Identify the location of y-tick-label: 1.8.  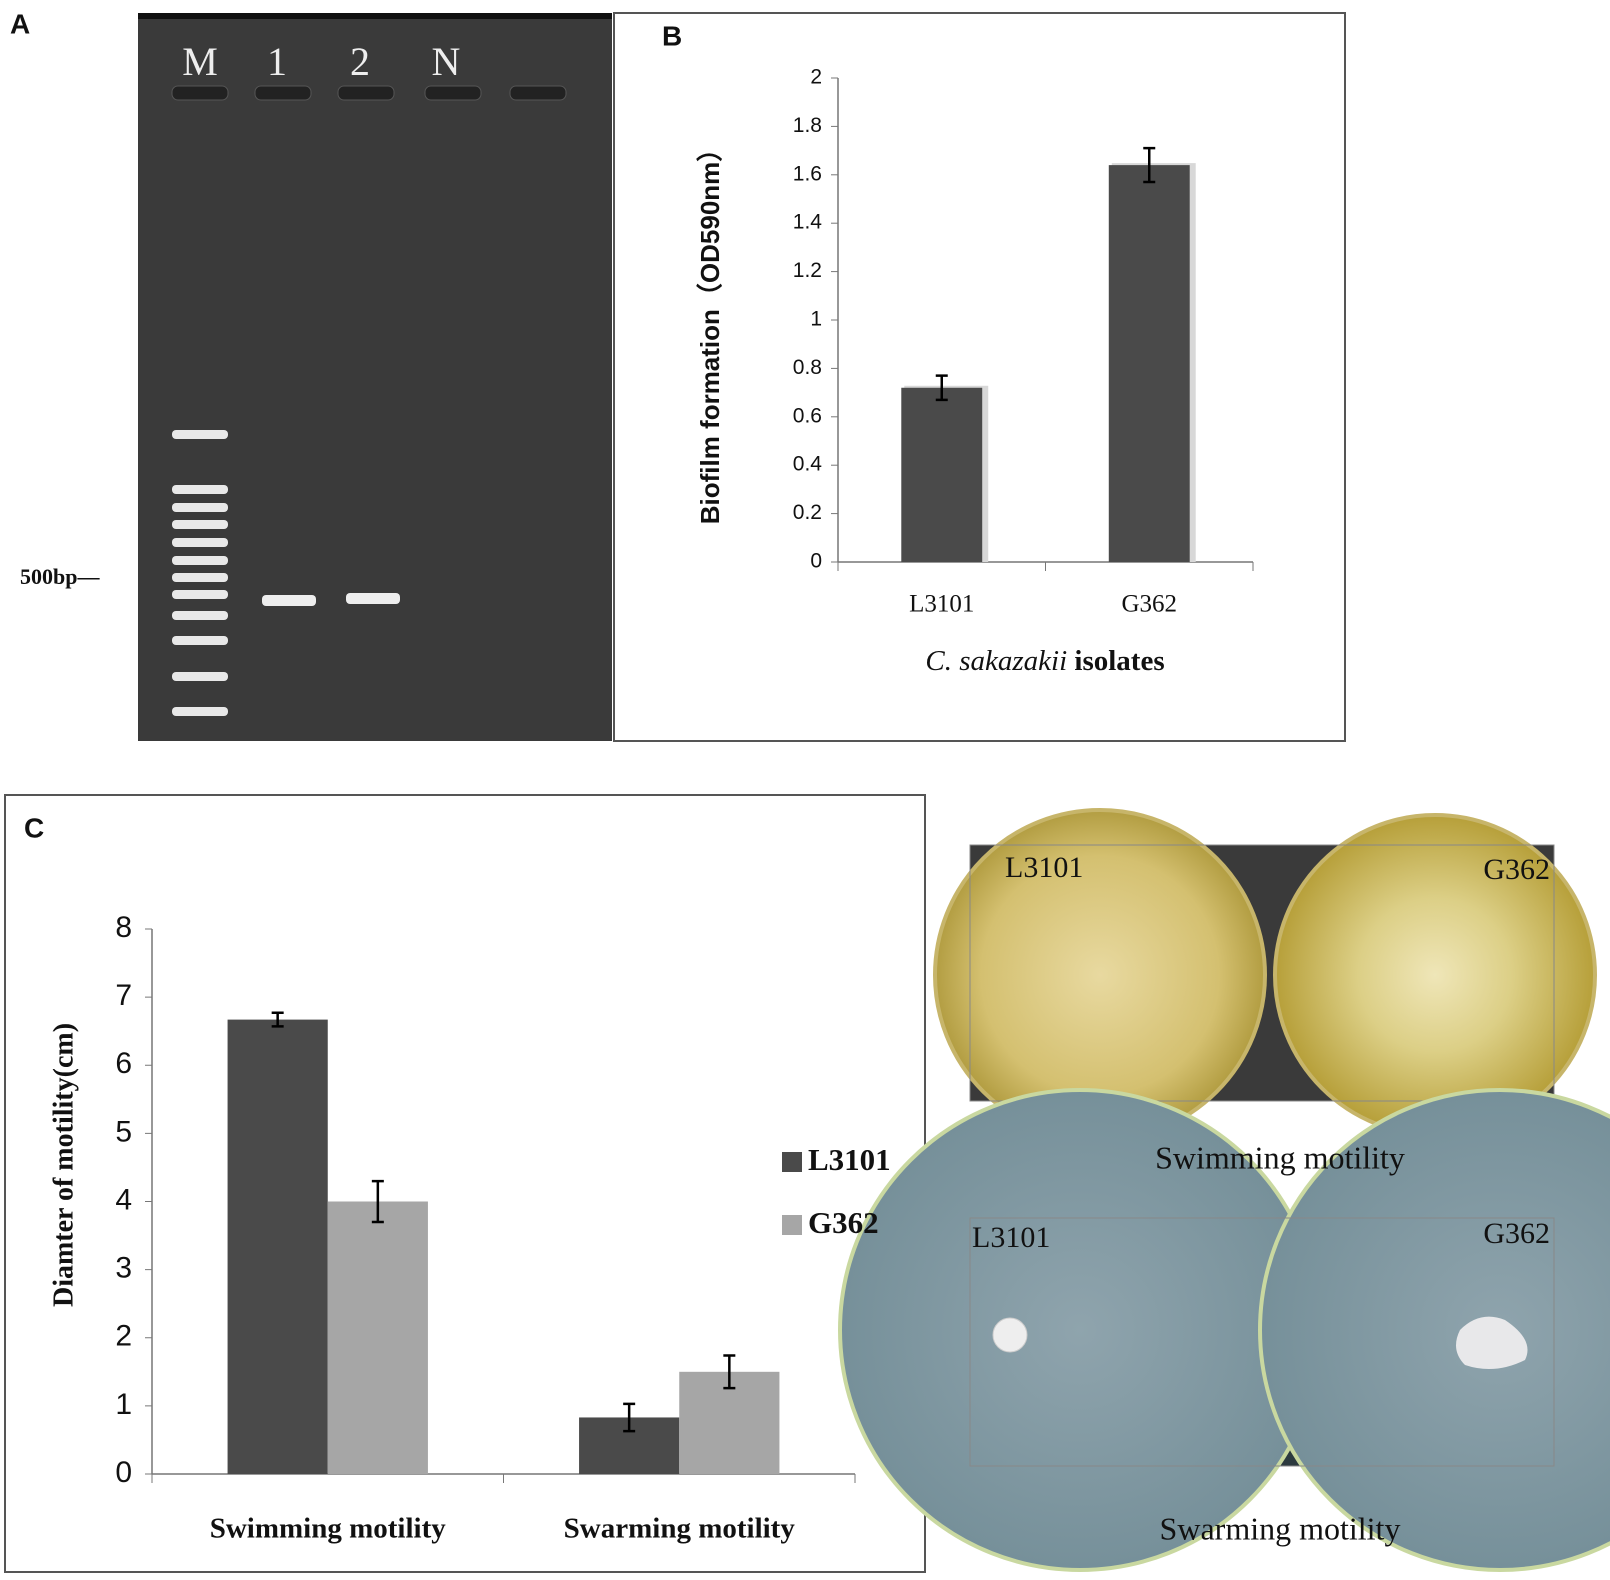
(807, 125).